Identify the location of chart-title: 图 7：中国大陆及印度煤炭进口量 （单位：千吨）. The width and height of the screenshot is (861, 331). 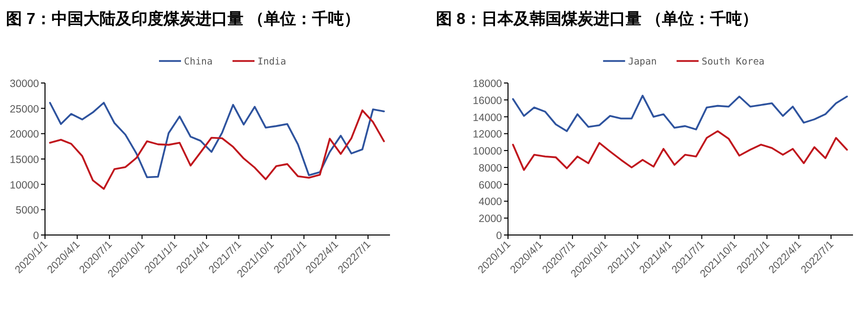
(183, 18).